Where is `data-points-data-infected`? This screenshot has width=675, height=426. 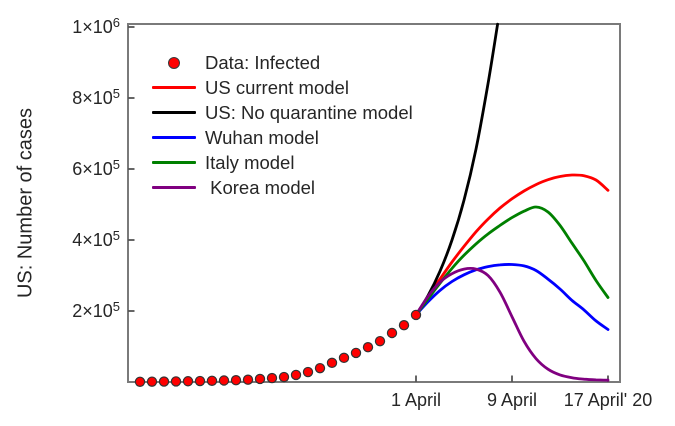
data-points-data-infected is located at coordinates (278, 348).